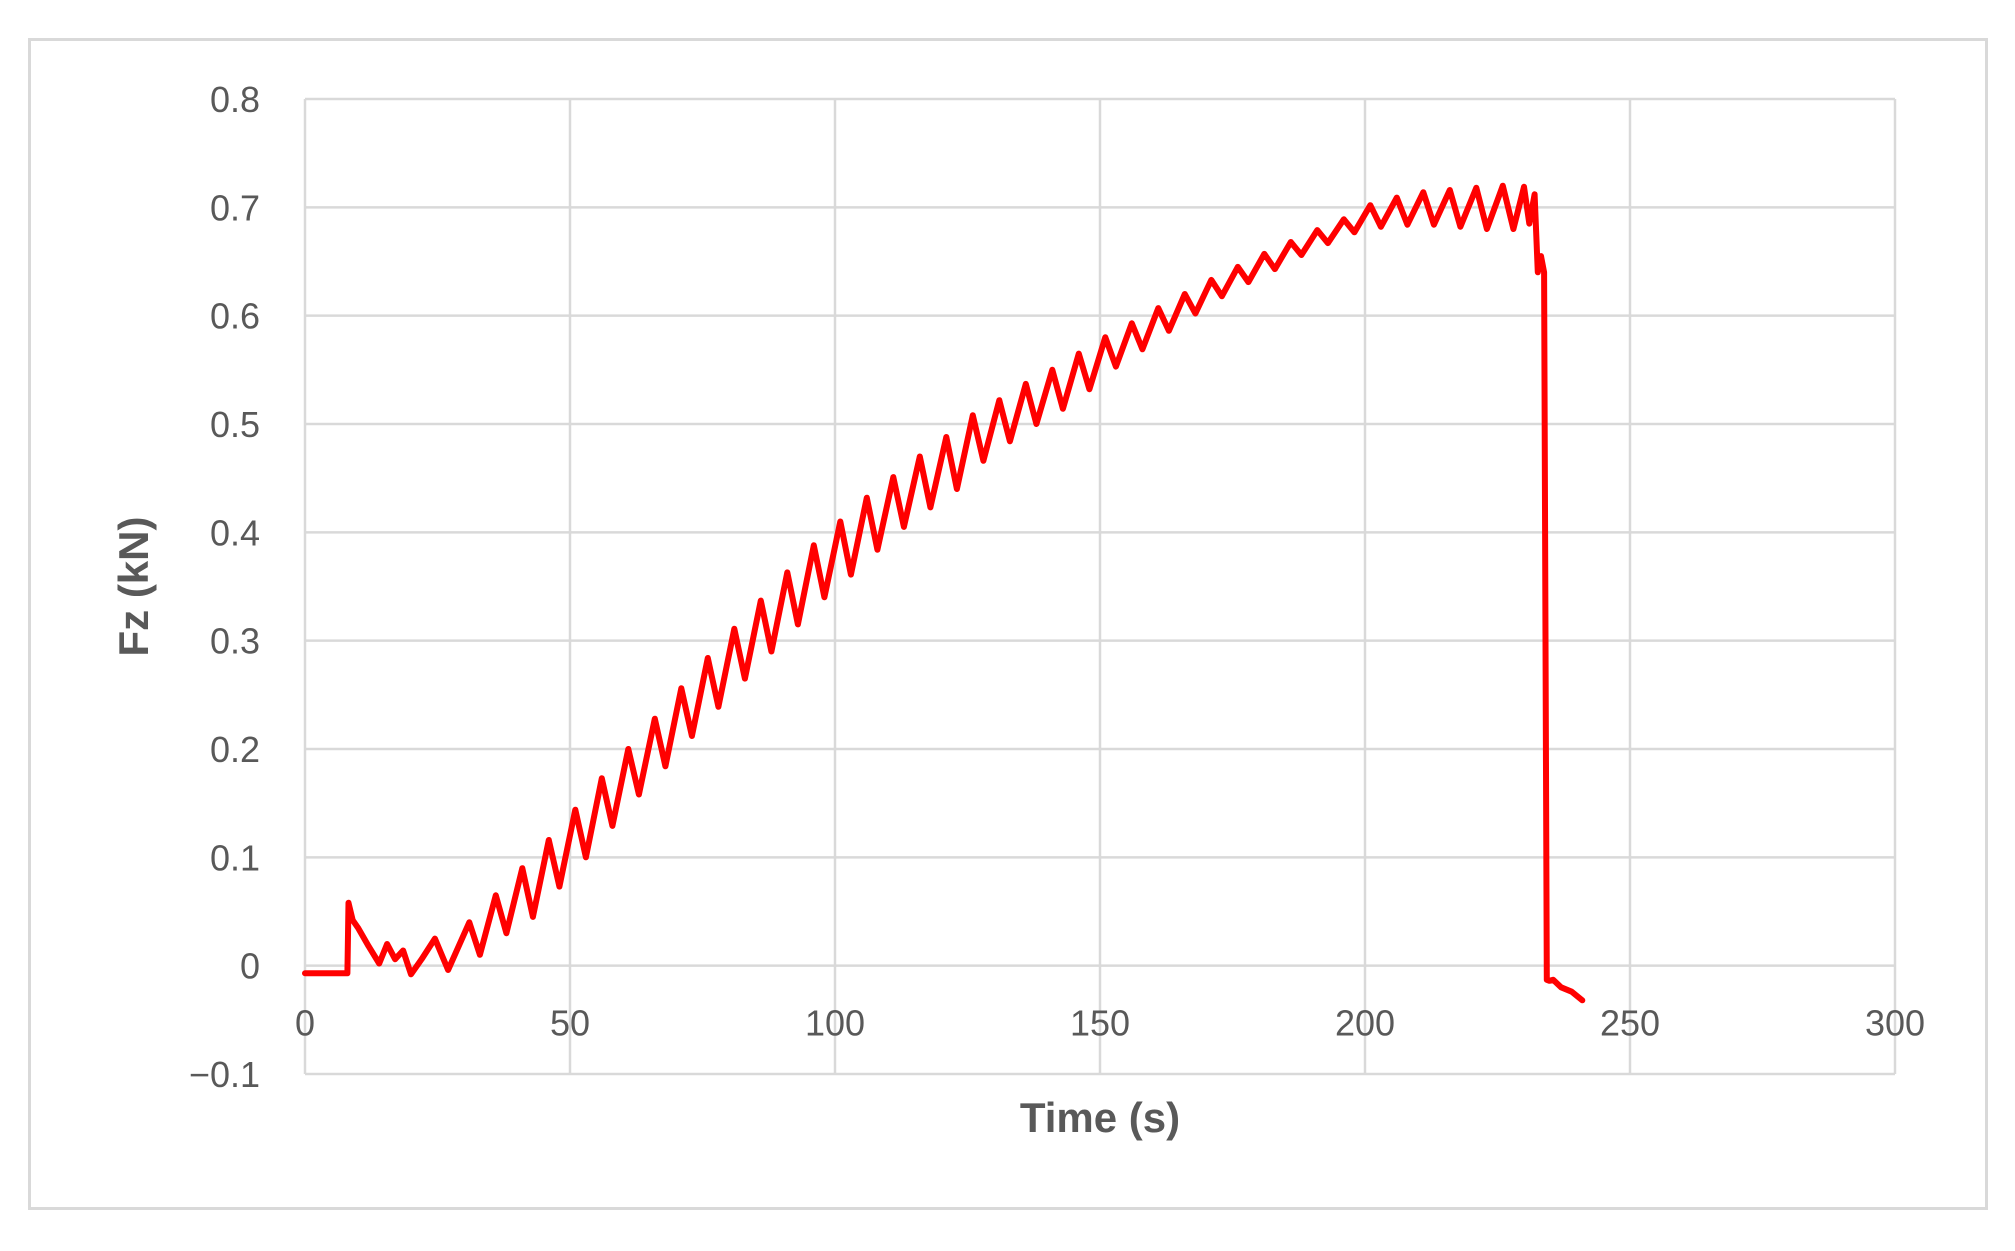  I want to click on x-tick-label: 150, so click(1100, 1023).